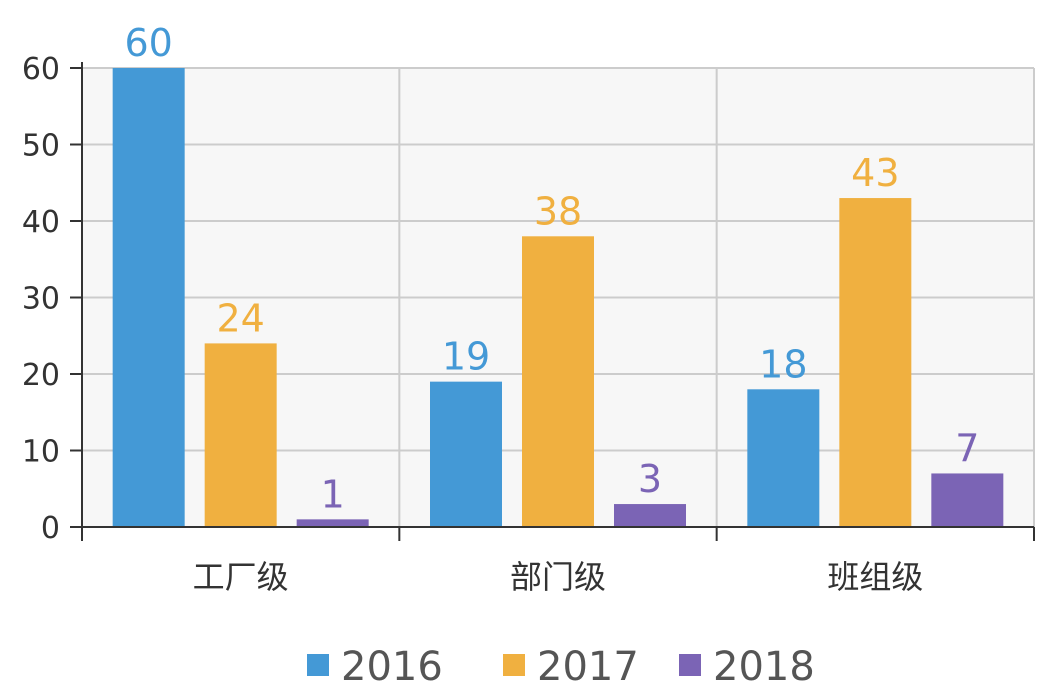 The image size is (1054, 689). What do you see at coordinates (967, 448) in the screenshot?
I see `data-label: 7` at bounding box center [967, 448].